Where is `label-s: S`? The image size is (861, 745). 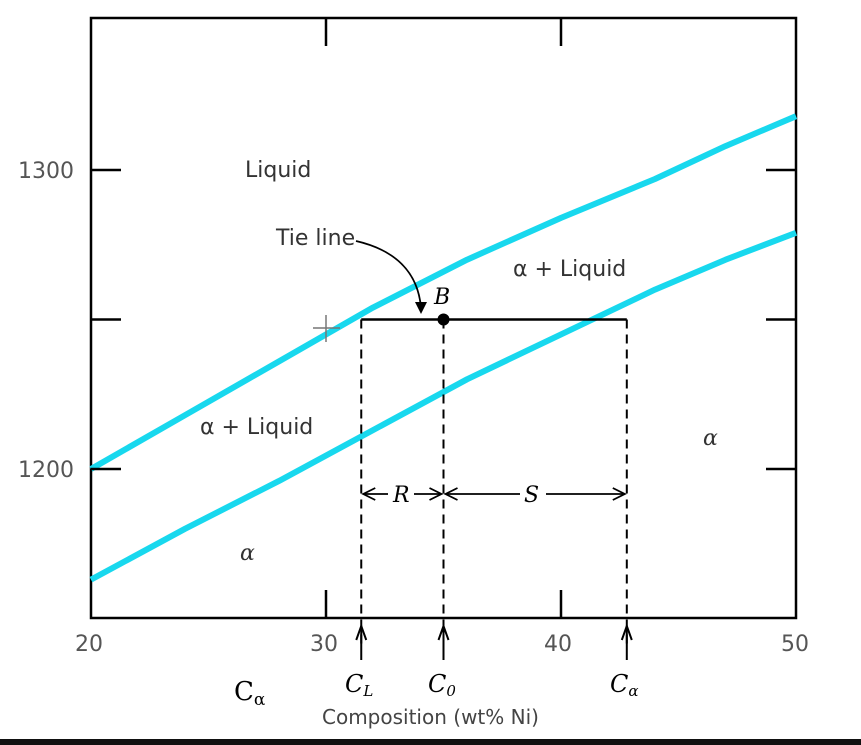 label-s: S is located at coordinates (531, 495).